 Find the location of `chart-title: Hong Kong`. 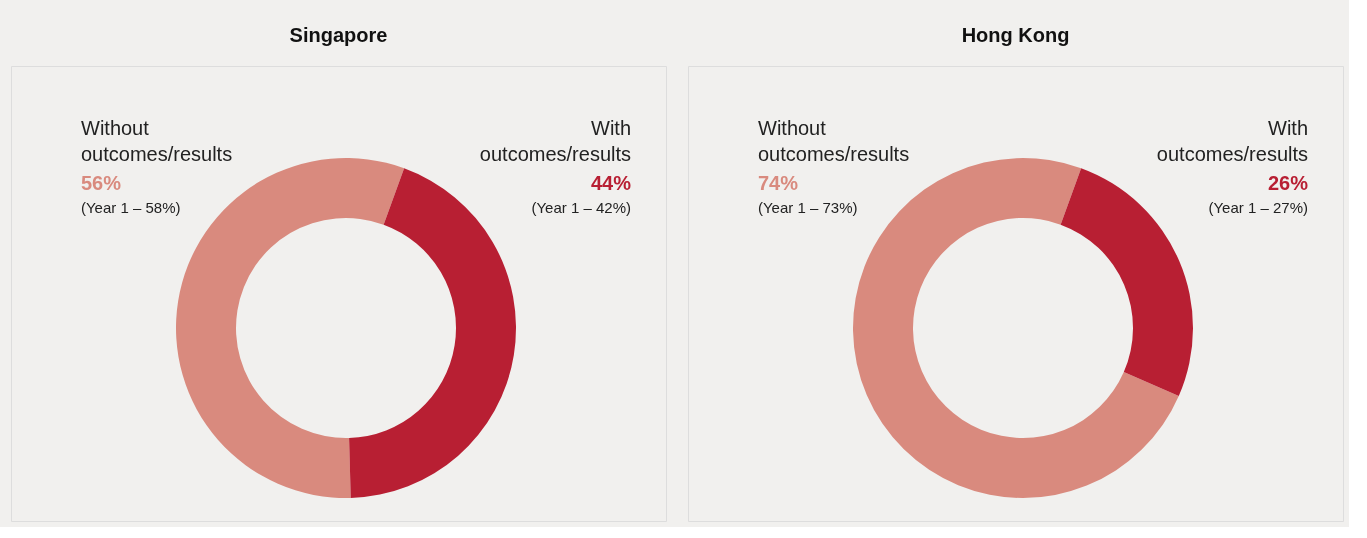

chart-title: Hong Kong is located at coordinates (1015, 35).